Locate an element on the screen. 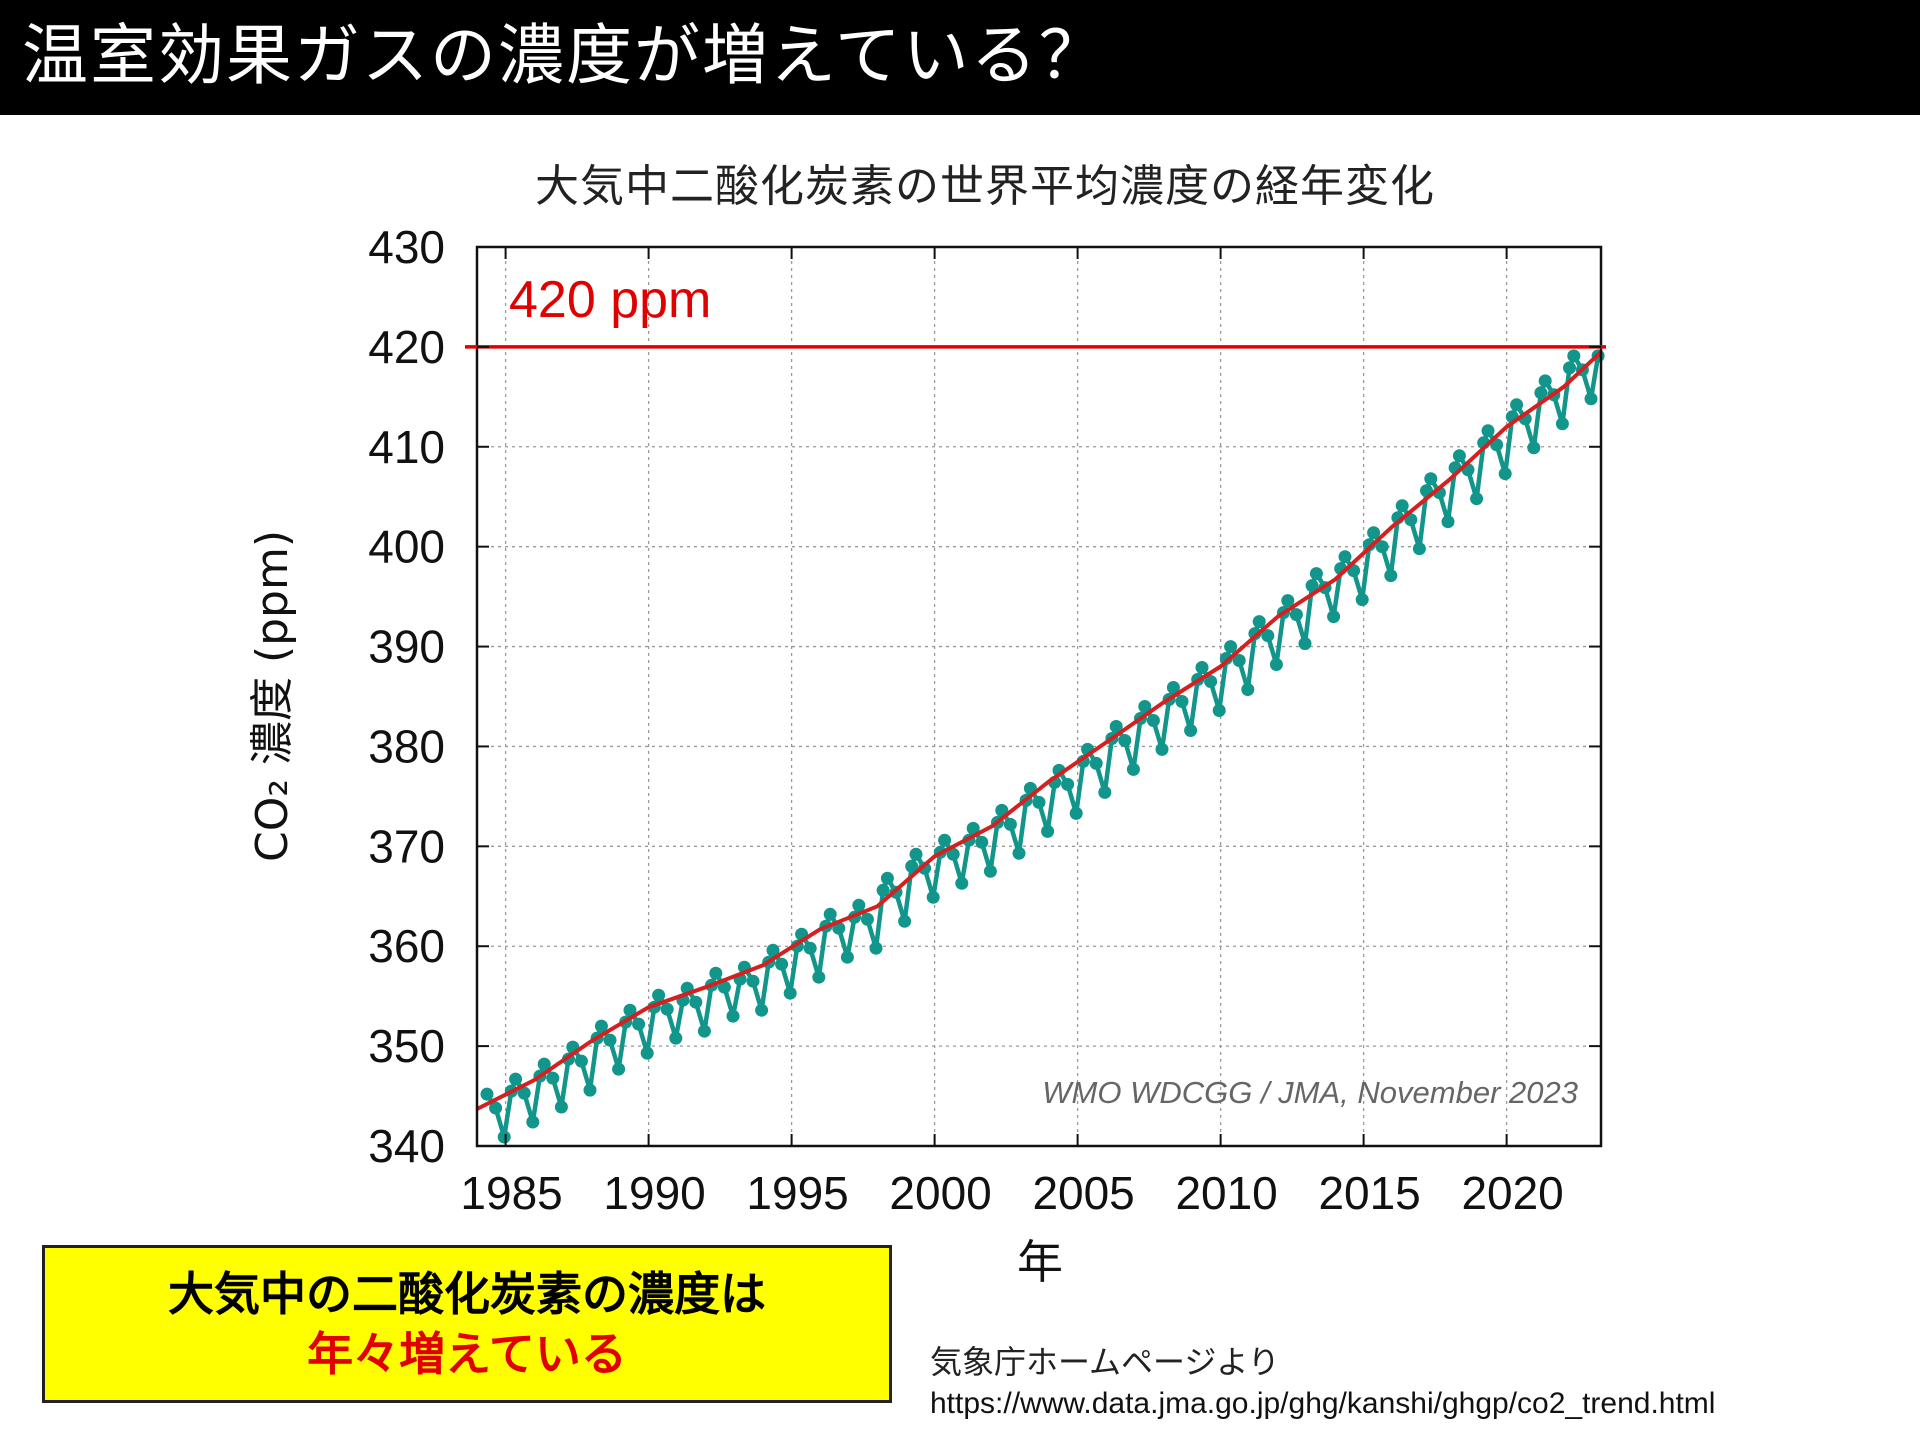  title-bar: 温室効果ガスの濃度が増えている？ is located at coordinates (960, 57).